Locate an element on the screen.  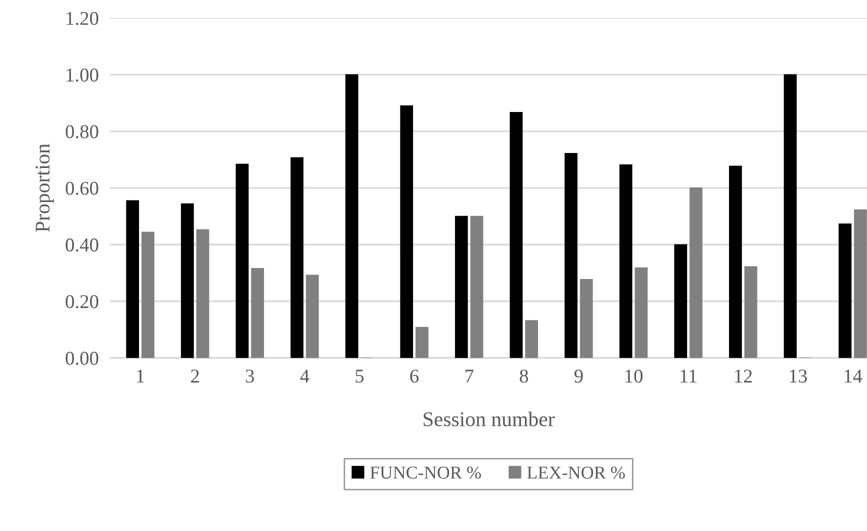
x-tick-label: 1 is located at coordinates (140, 376).